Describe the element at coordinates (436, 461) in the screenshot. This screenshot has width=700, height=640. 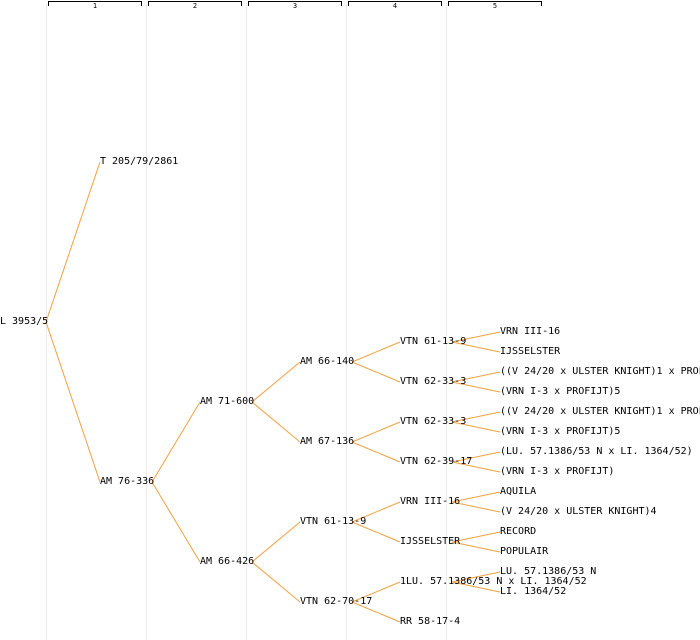
I see `ancestor-node-label: VTN 62-39-17` at that location.